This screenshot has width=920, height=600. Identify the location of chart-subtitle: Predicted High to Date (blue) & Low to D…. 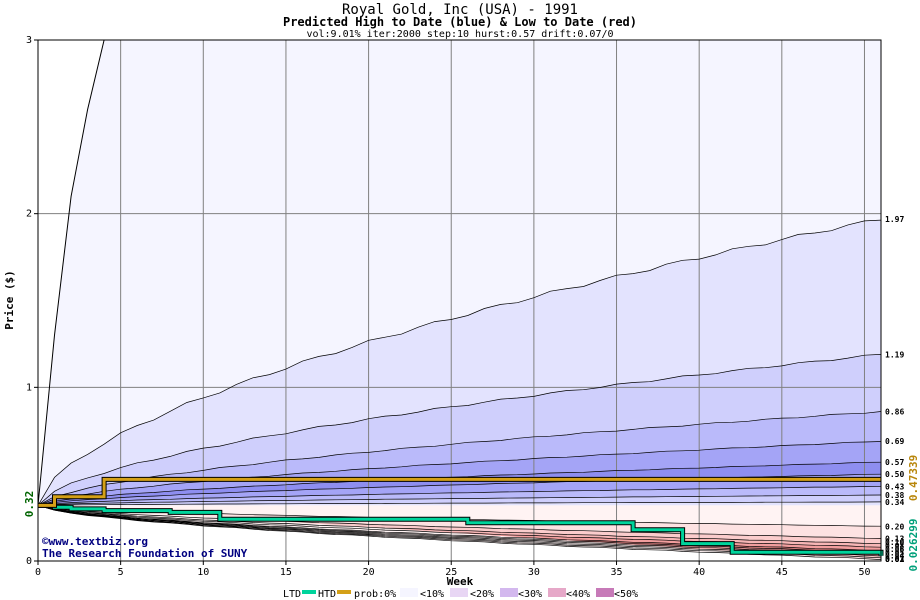
(460, 22).